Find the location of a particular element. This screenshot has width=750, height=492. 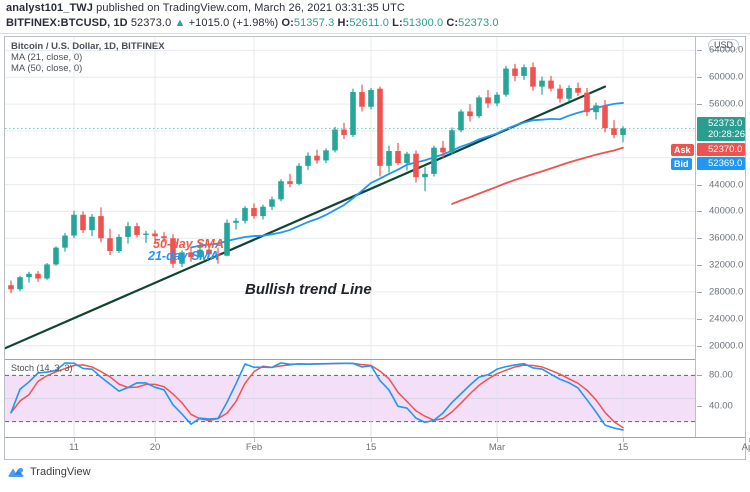

price-axis-label: 40000.0 is located at coordinates (726, 211).